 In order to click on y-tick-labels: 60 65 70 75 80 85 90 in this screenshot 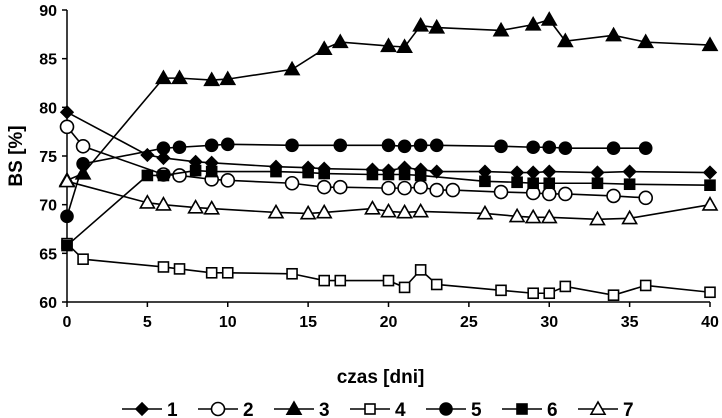, I will do `click(48, 157)`.